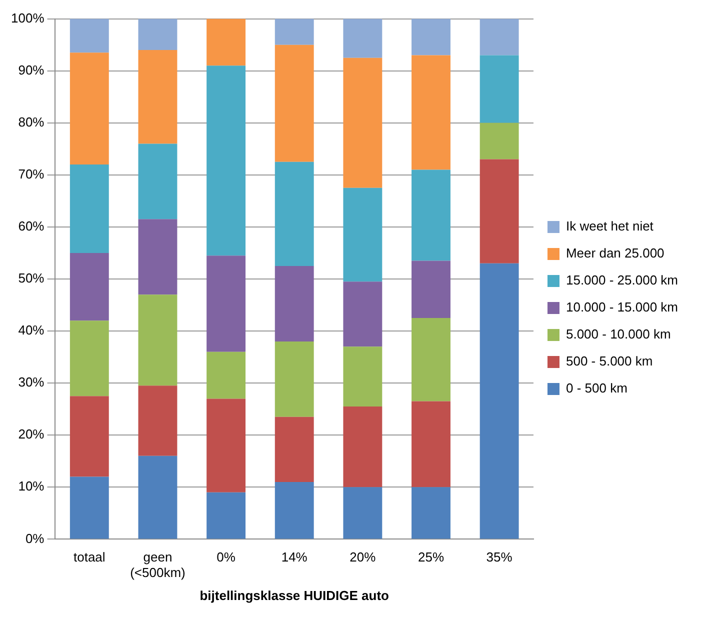  Describe the element at coordinates (158, 565) in the screenshot. I see `x-tick-label: geen (<500km)` at that location.